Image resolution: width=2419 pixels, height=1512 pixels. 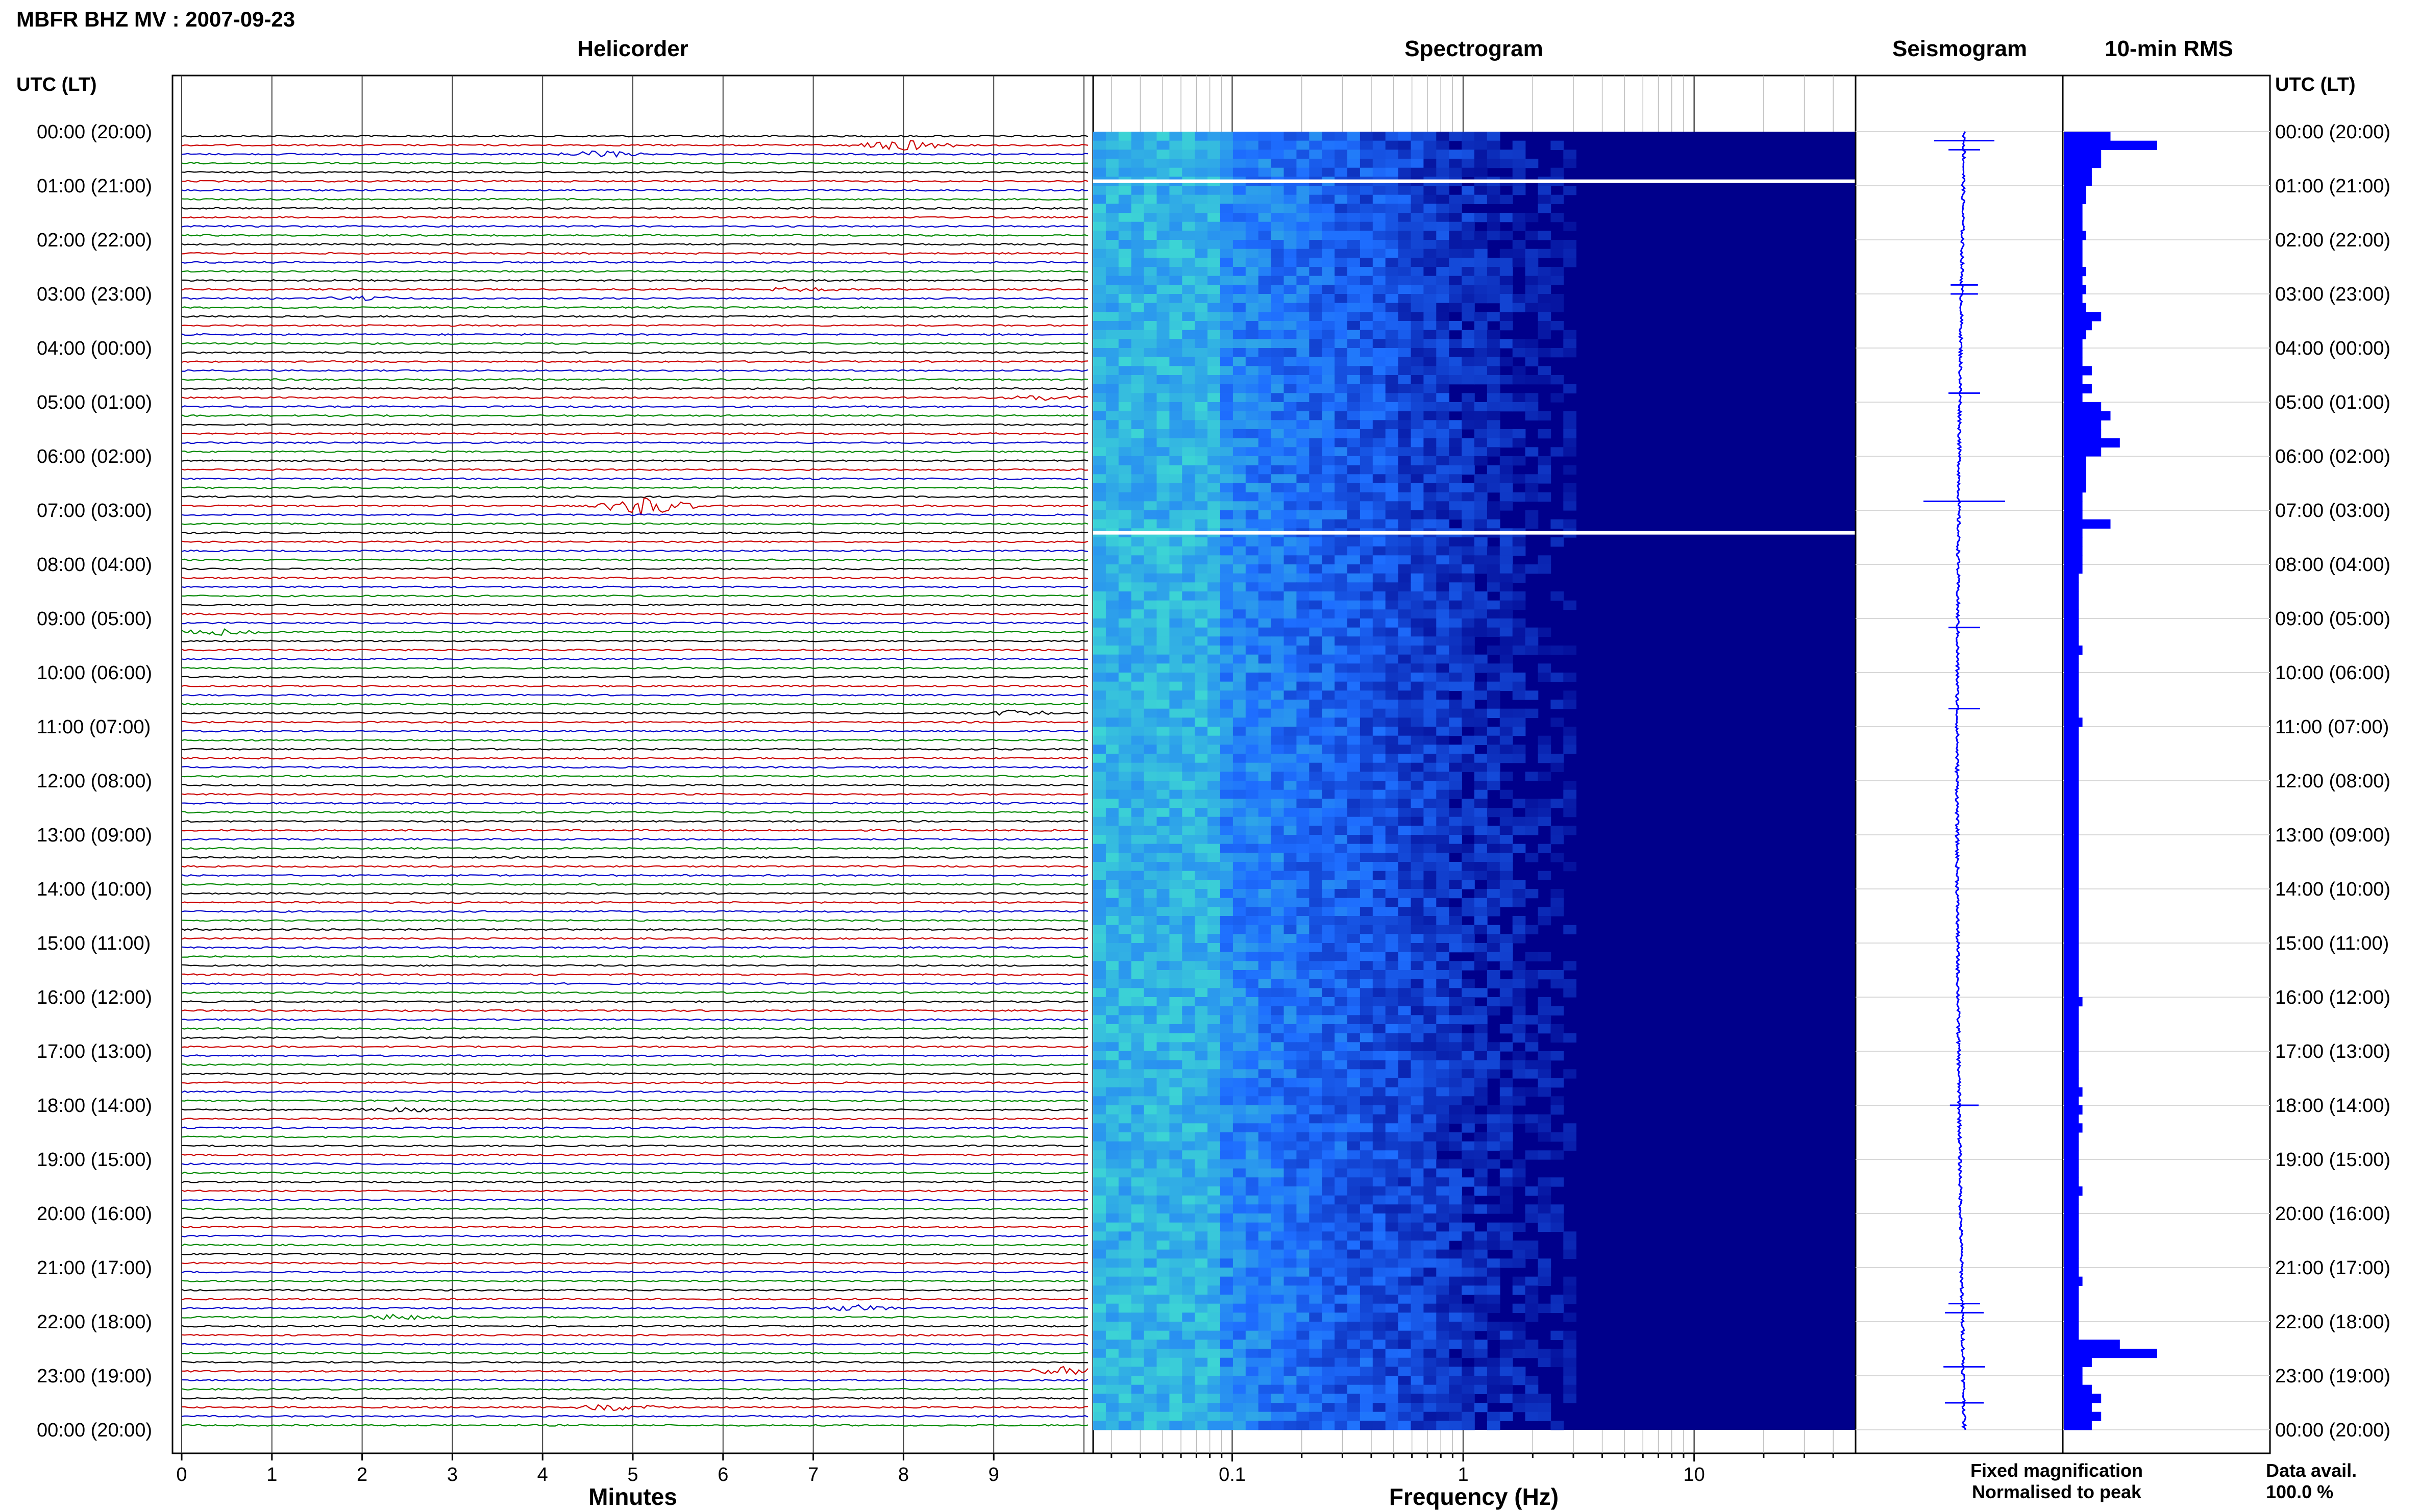 What do you see at coordinates (2315, 84) in the screenshot?
I see `utc-lt-header-right: UTC (LT)` at bounding box center [2315, 84].